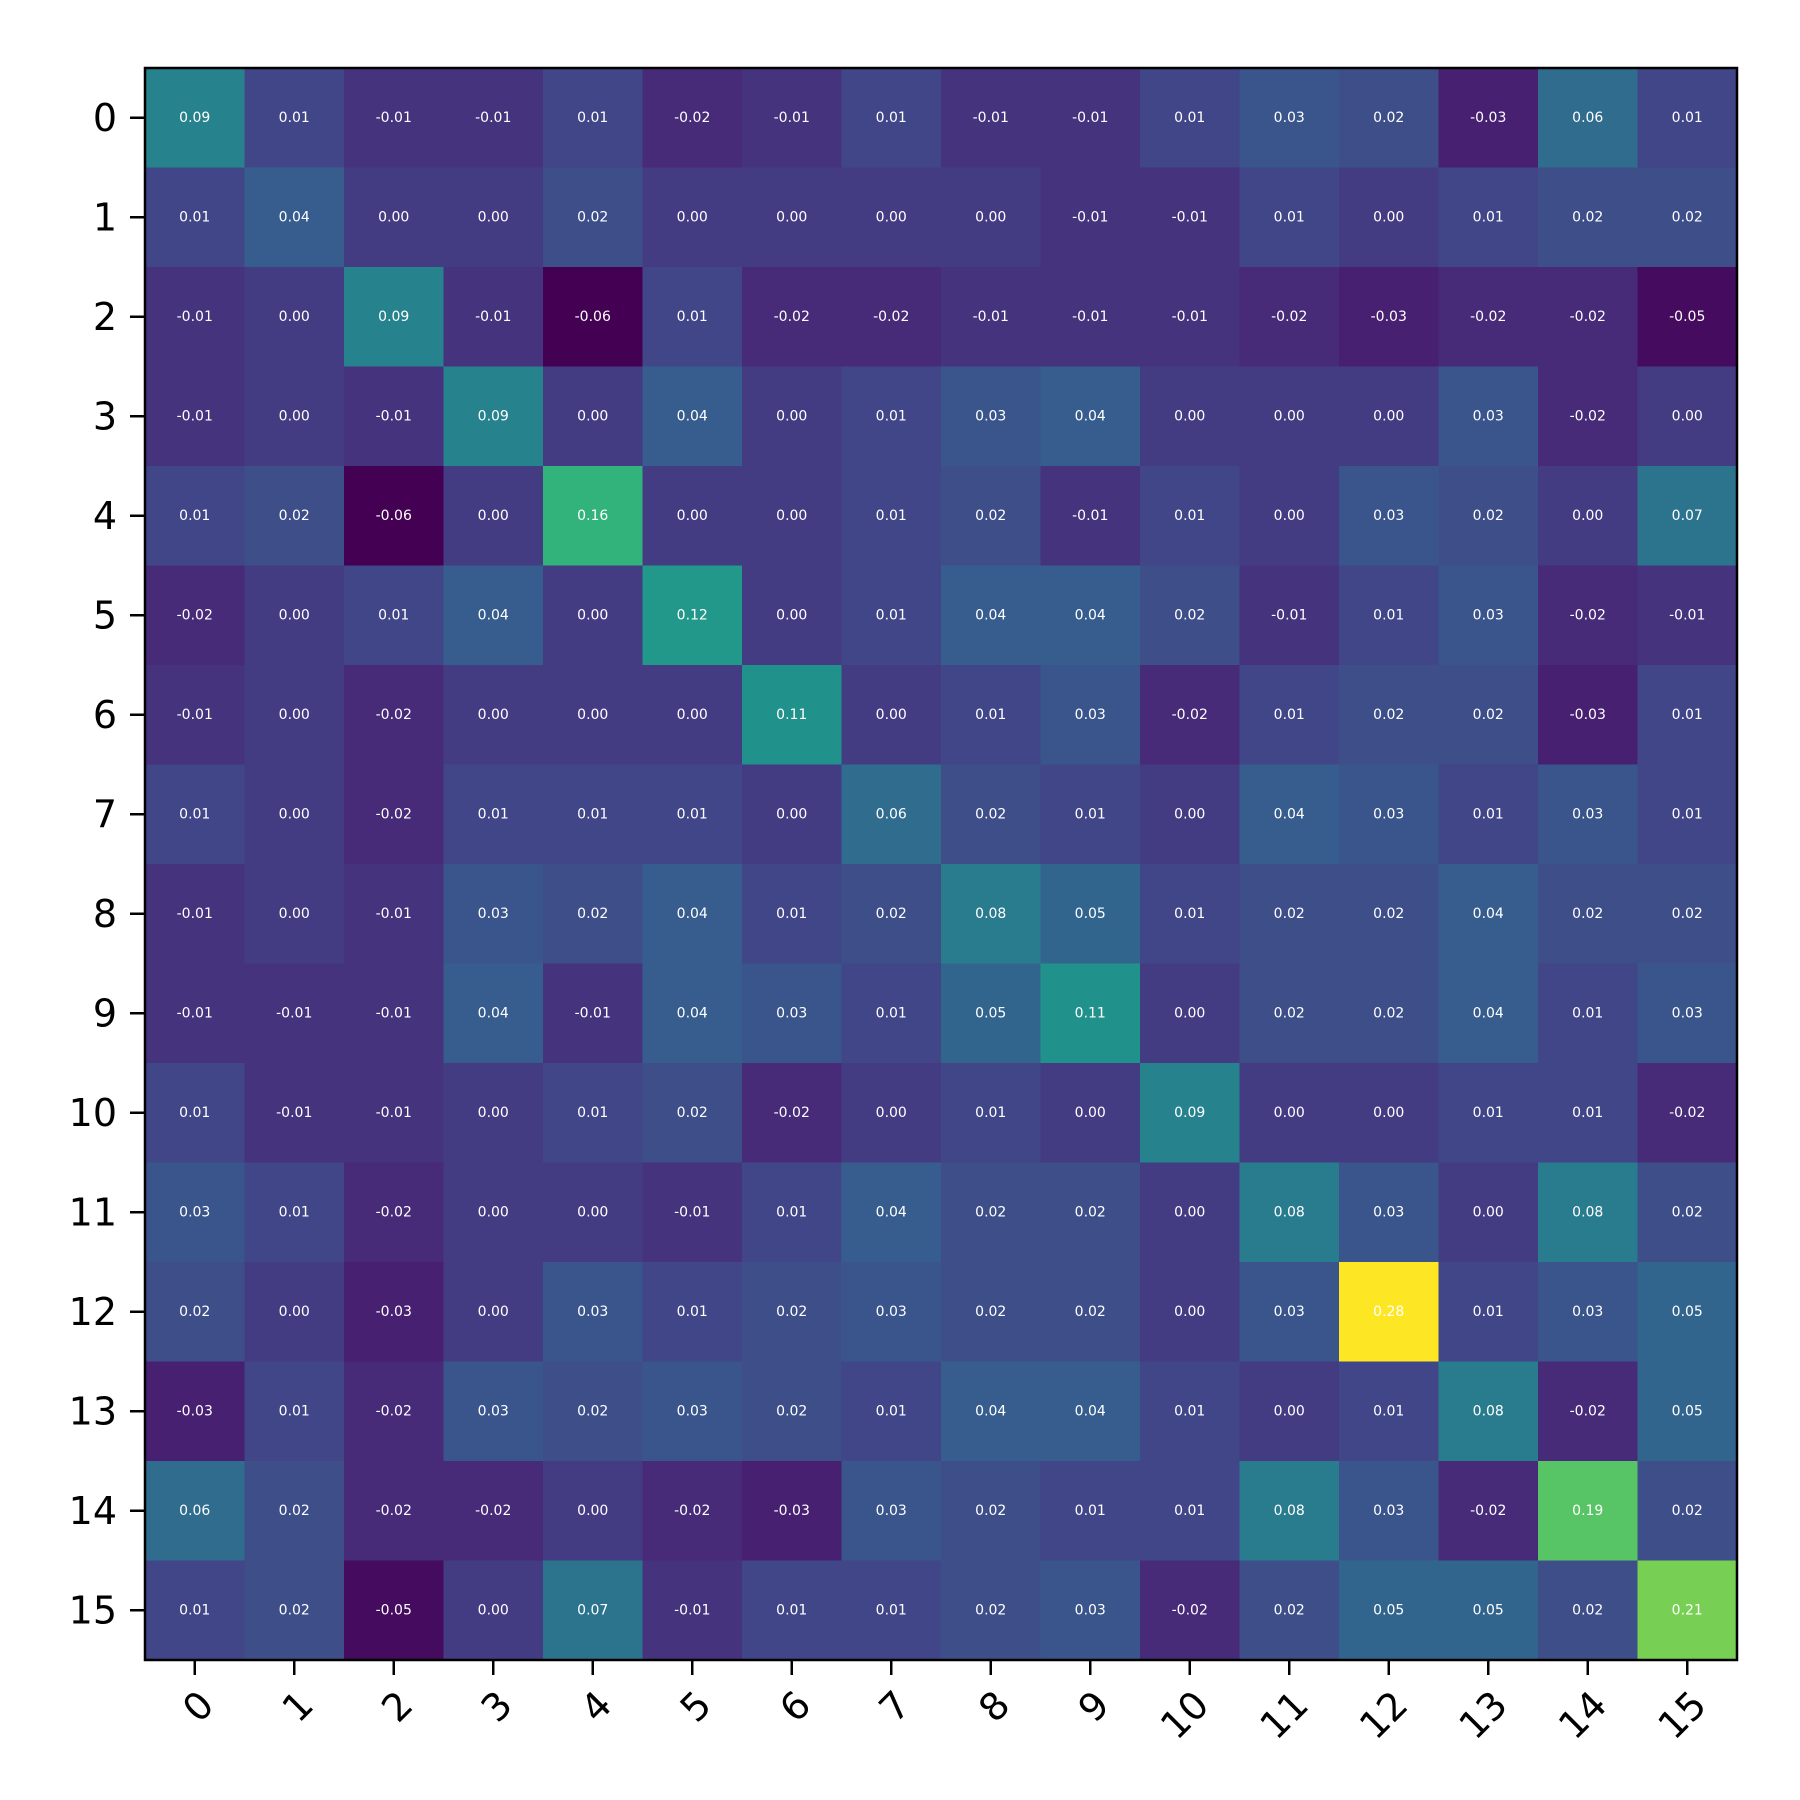  What do you see at coordinates (1582, 1714) in the screenshot?
I see `x-tick-label: 14` at bounding box center [1582, 1714].